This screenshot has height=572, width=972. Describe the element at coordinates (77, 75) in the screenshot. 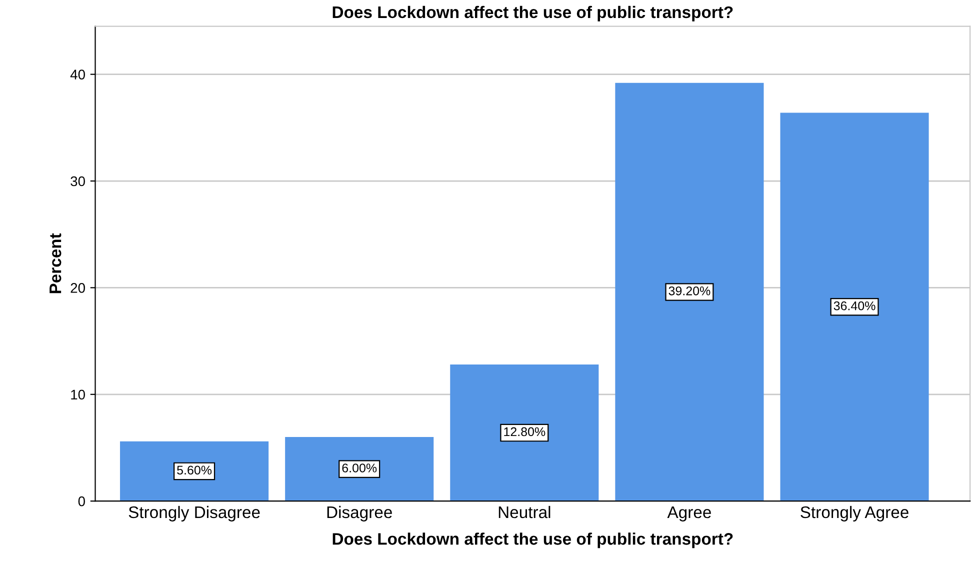

I see `y-tick-label: 40` at that location.